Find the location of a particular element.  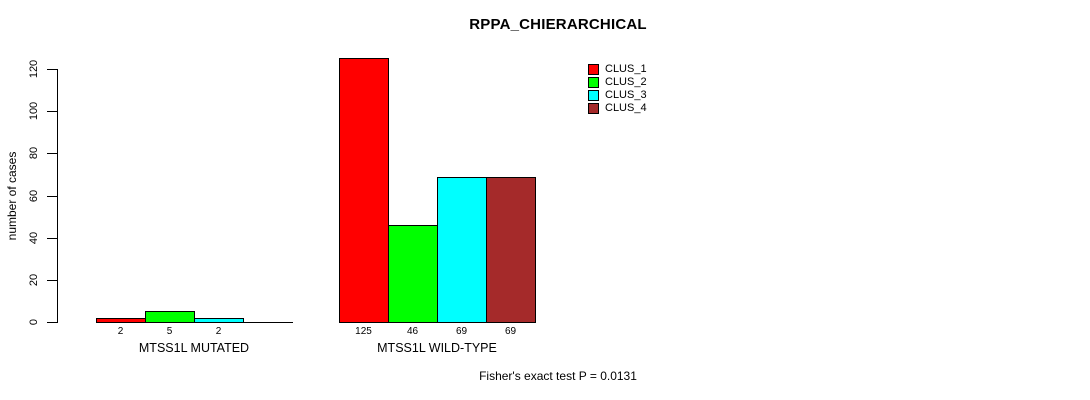

bar-CLUS_1-group1 is located at coordinates (121, 320).